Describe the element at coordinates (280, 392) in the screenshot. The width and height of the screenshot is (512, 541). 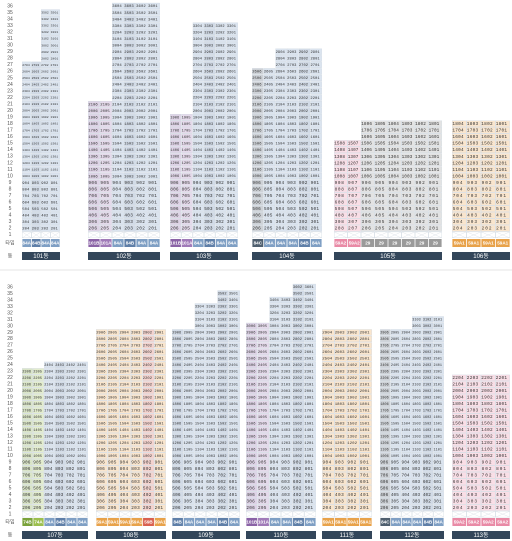
I see `unit-row: 2006 2005 2004 2003 2002 2001` at that location.